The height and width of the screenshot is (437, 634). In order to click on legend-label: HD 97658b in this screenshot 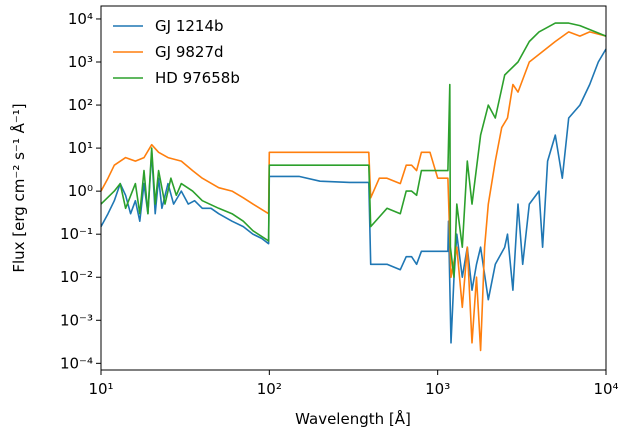, I will do `click(197, 78)`.